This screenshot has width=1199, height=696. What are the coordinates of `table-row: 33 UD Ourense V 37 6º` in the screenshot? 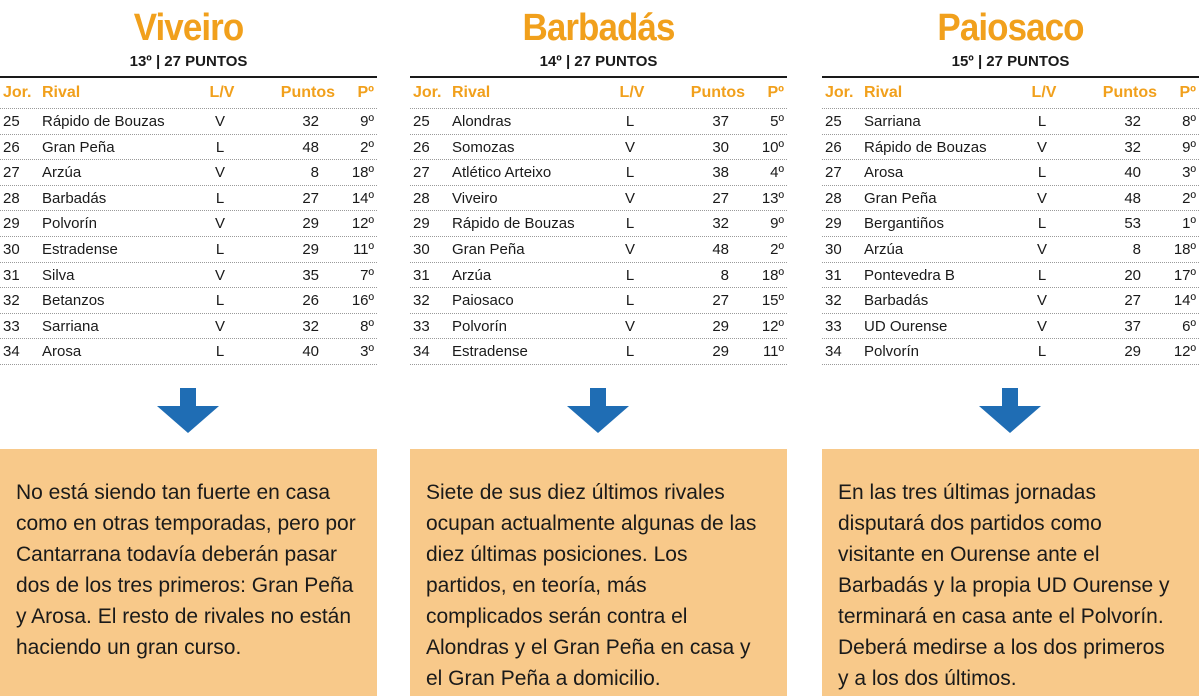 It's located at (1010, 325).